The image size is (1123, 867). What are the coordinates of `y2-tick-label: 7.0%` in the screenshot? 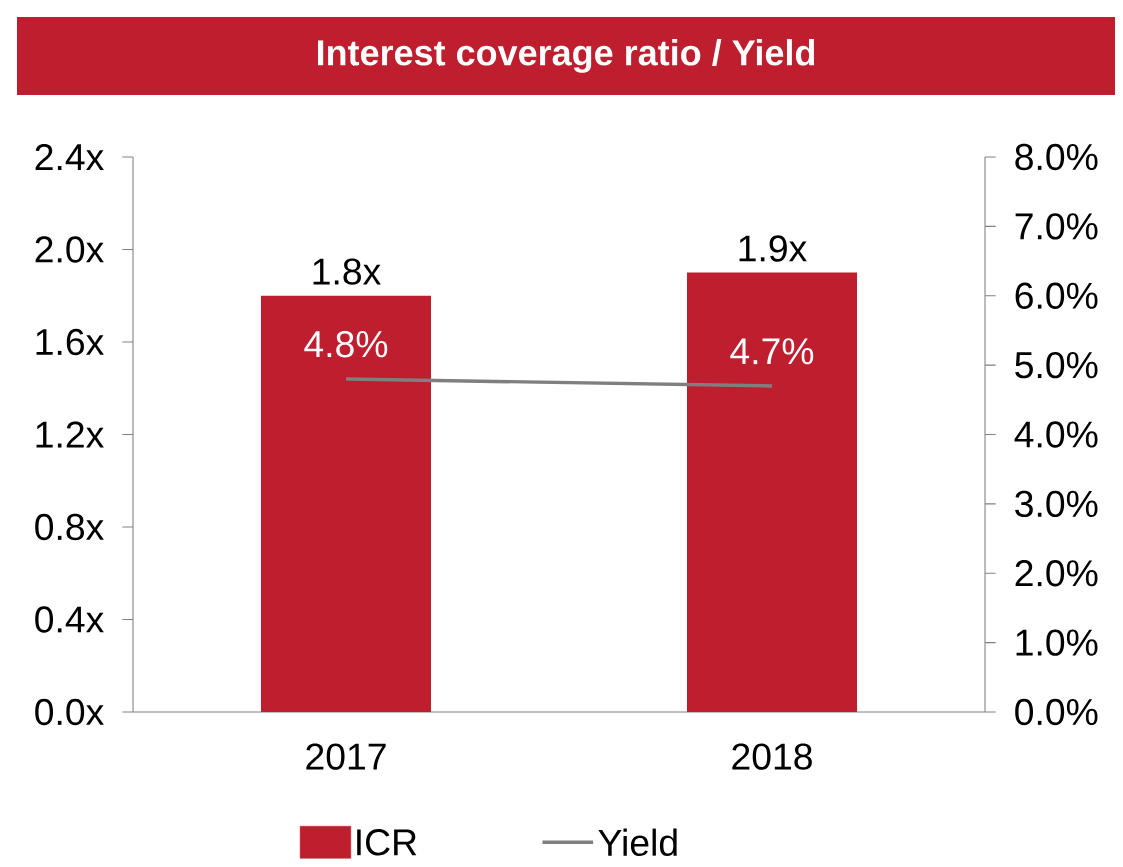 It's located at (1056, 226).